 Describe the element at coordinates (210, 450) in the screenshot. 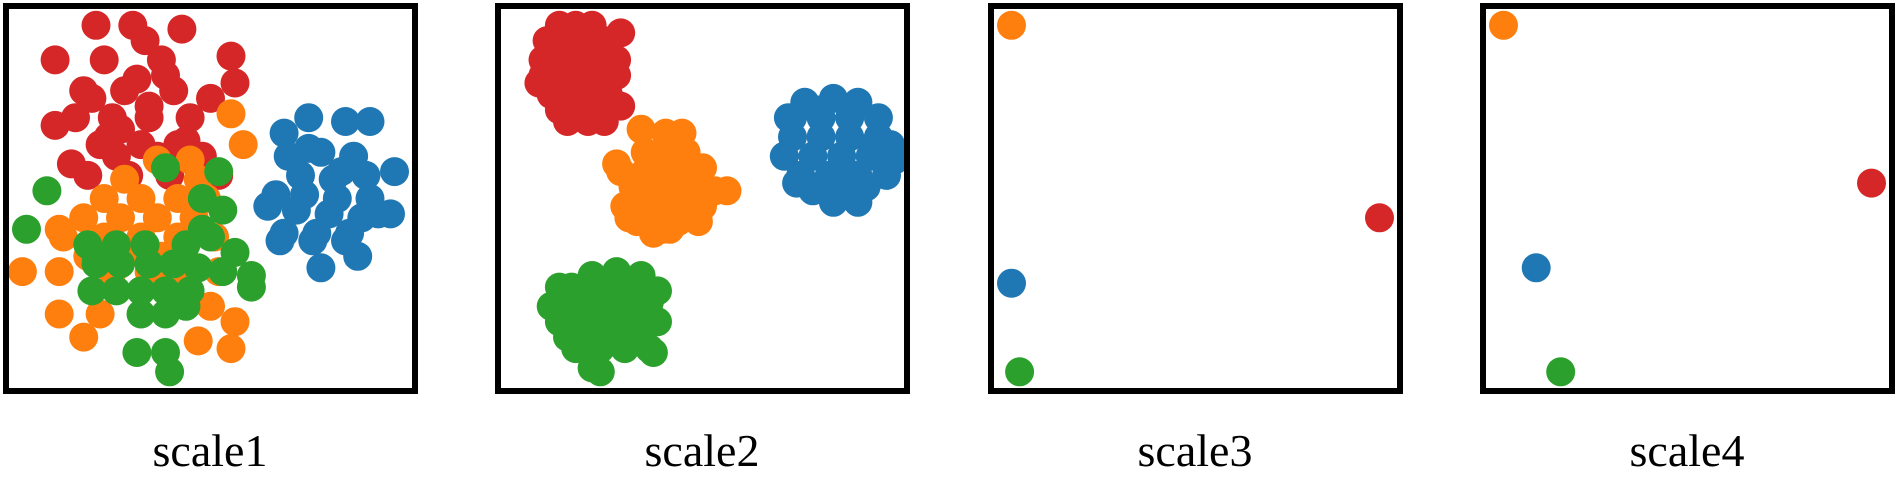

I see `panel-caption-scale1: scale1` at that location.